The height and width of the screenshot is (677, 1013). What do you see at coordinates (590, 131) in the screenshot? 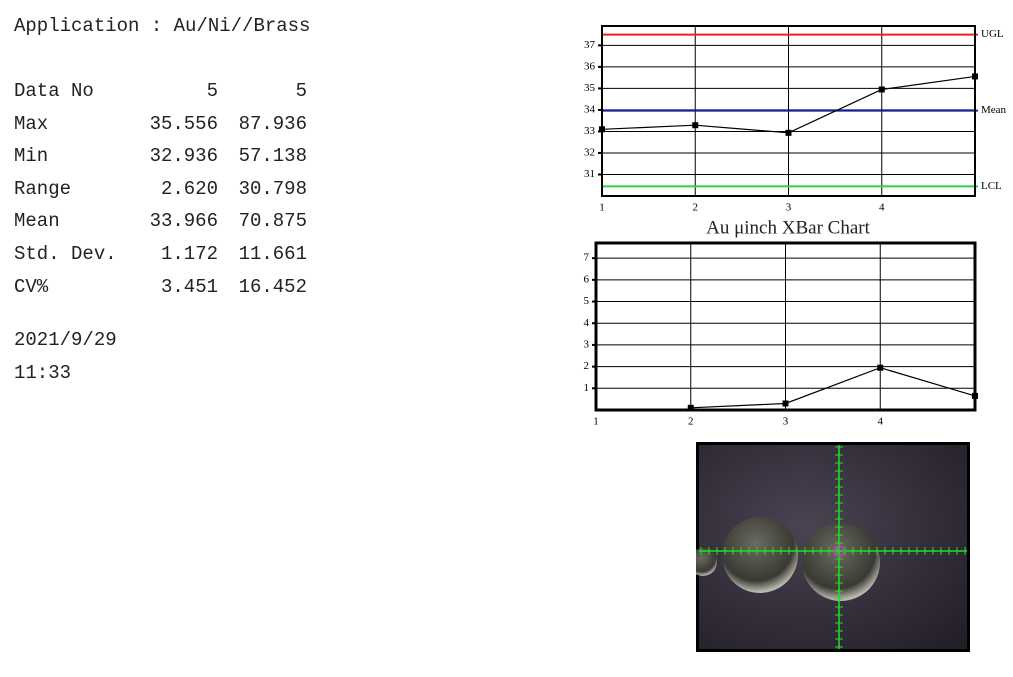
I see `y-tick-label: 33` at bounding box center [590, 131].